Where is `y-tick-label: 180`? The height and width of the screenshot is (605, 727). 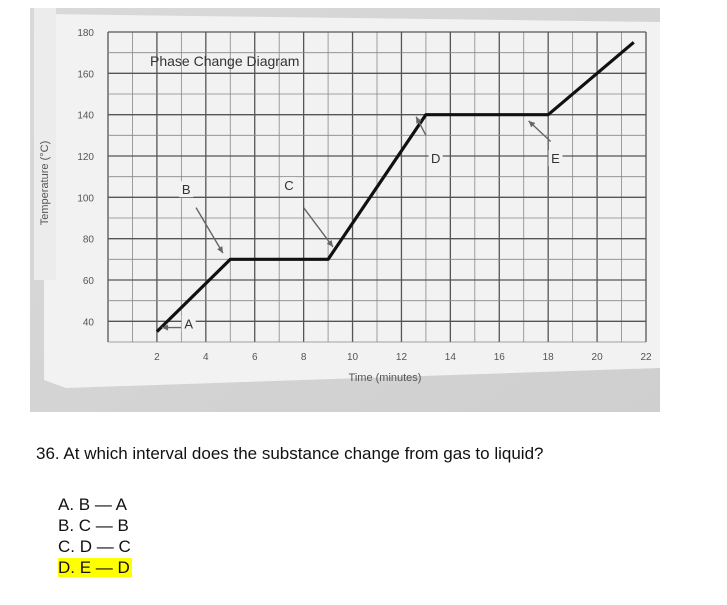 y-tick-label: 180 is located at coordinates (85, 33).